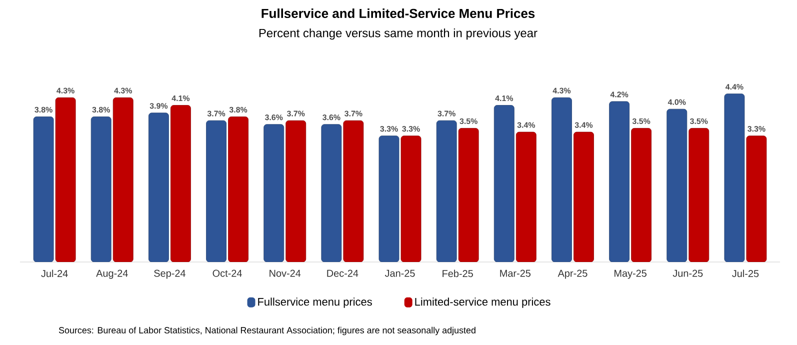 This screenshot has height=345, width=797. I want to click on chart-subtitle: Percent change versus same month in previous year, so click(398, 34).